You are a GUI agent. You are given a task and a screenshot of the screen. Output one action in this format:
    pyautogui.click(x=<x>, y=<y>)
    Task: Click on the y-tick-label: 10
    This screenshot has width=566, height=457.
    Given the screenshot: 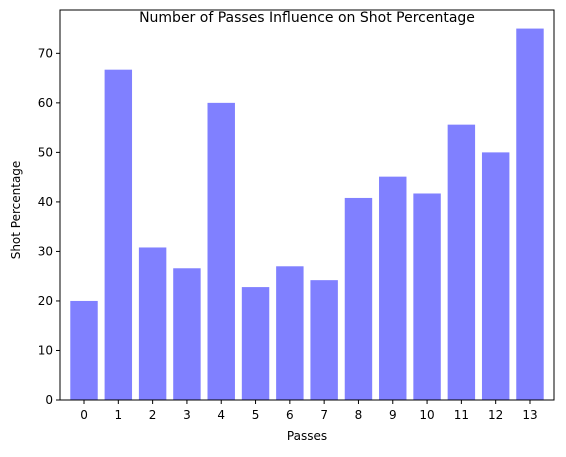 What is the action you would take?
    pyautogui.click(x=45, y=350)
    